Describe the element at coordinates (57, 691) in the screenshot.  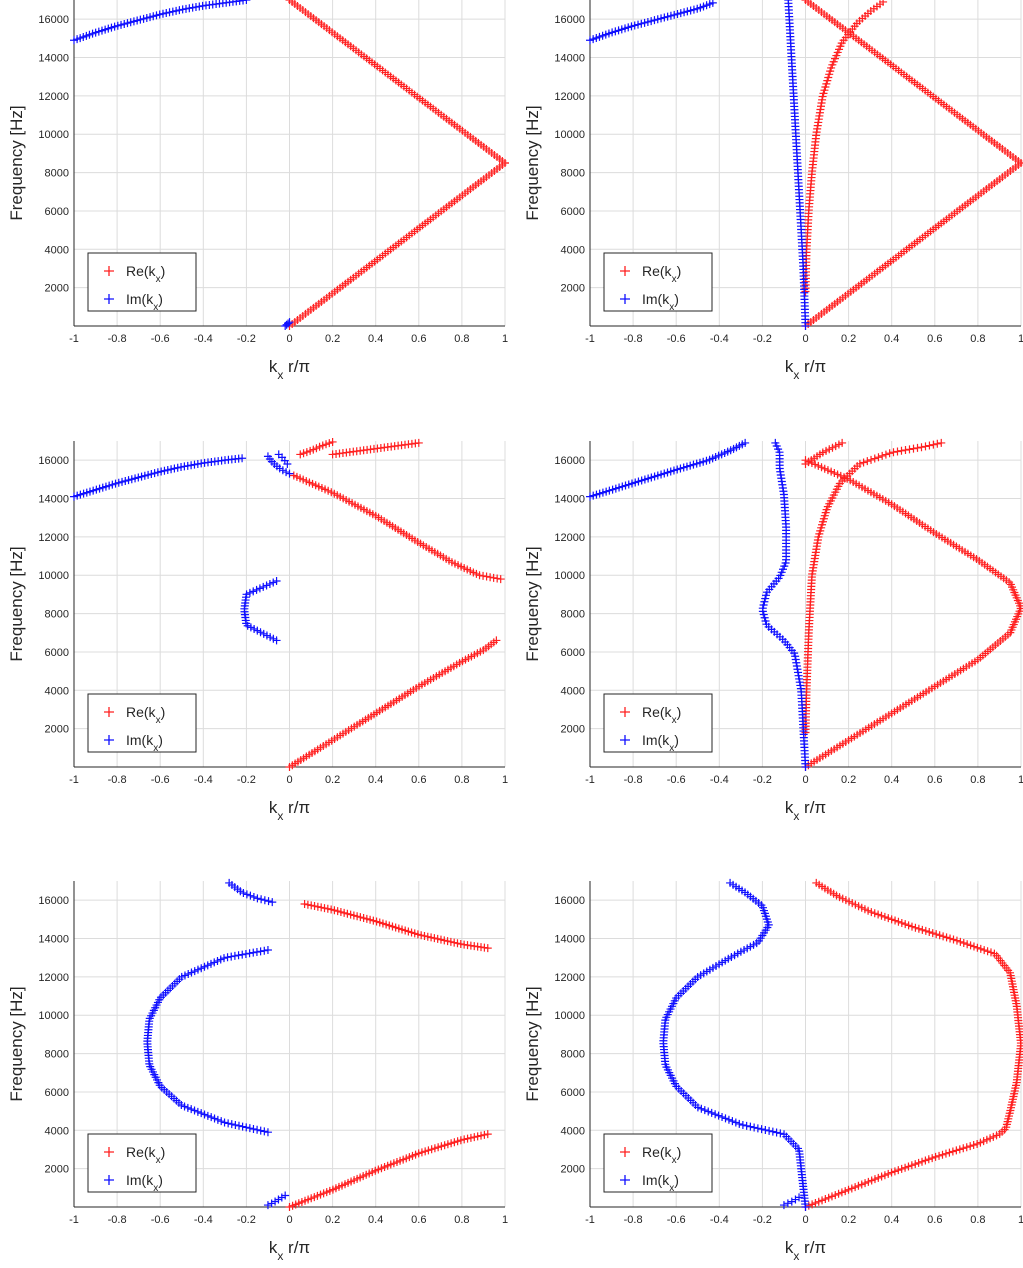
I see `y-tick-label: 4000` at that location.